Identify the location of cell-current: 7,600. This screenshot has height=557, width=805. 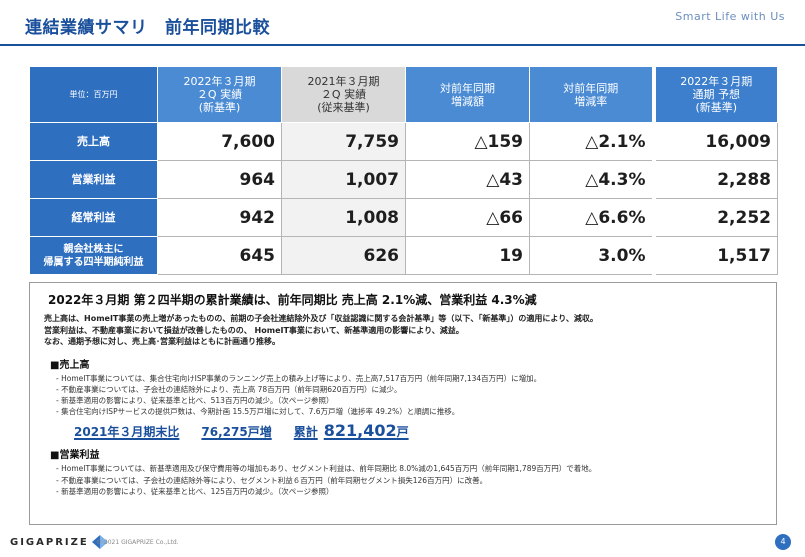
(219, 141).